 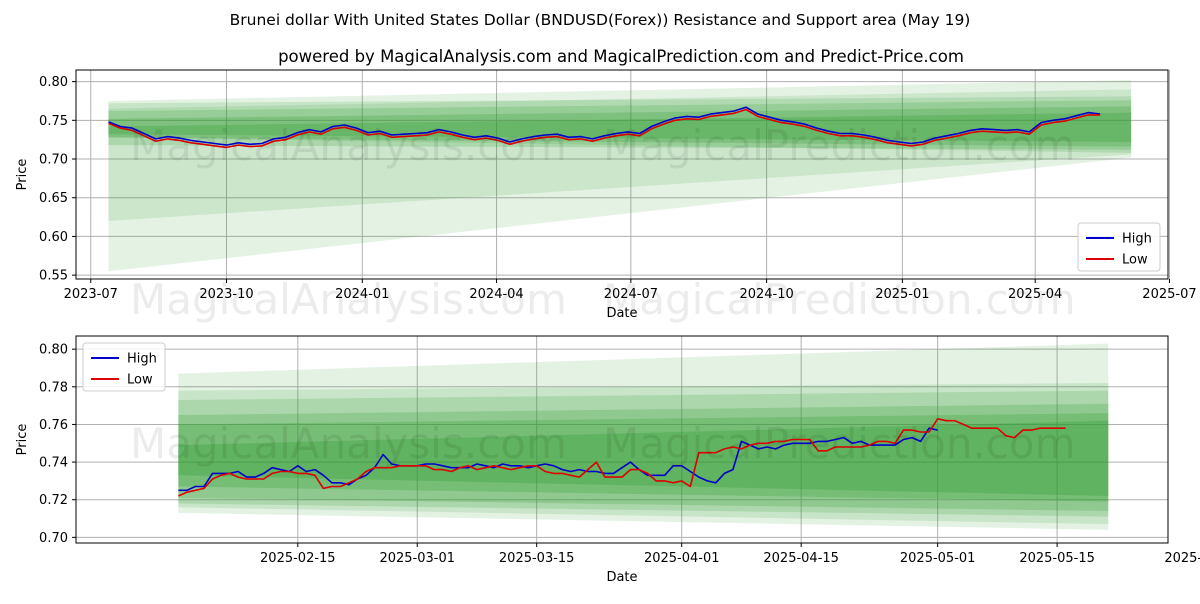 I want to click on x-tick-label: 2024-04, so click(x=496, y=294).